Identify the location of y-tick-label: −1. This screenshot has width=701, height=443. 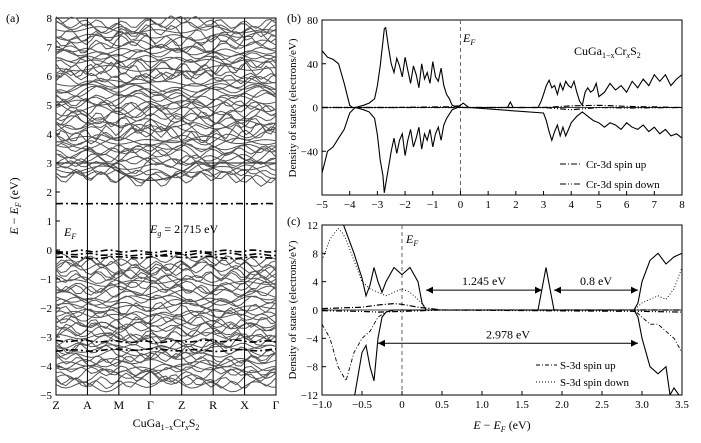
(46, 280).